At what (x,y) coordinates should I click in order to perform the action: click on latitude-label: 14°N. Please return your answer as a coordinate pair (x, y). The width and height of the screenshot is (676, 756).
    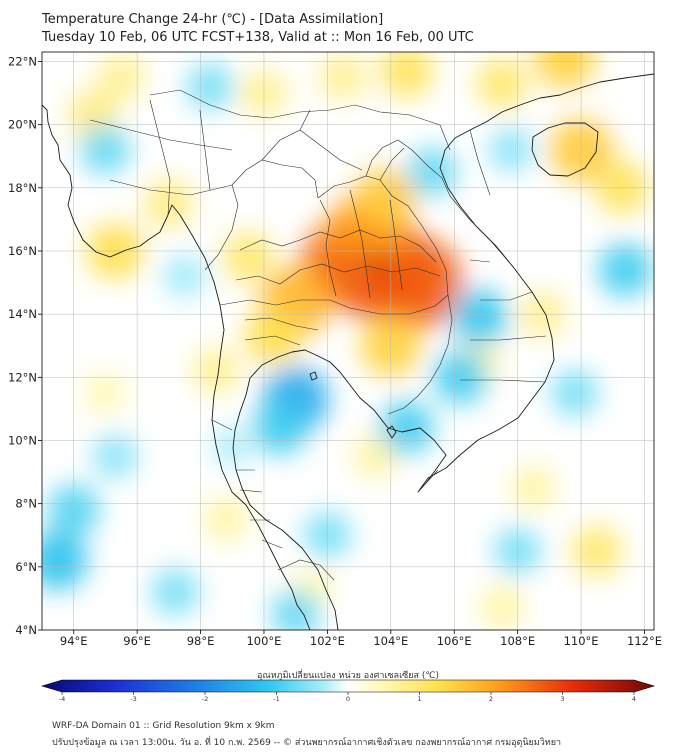
    Looking at the image, I should click on (22, 314).